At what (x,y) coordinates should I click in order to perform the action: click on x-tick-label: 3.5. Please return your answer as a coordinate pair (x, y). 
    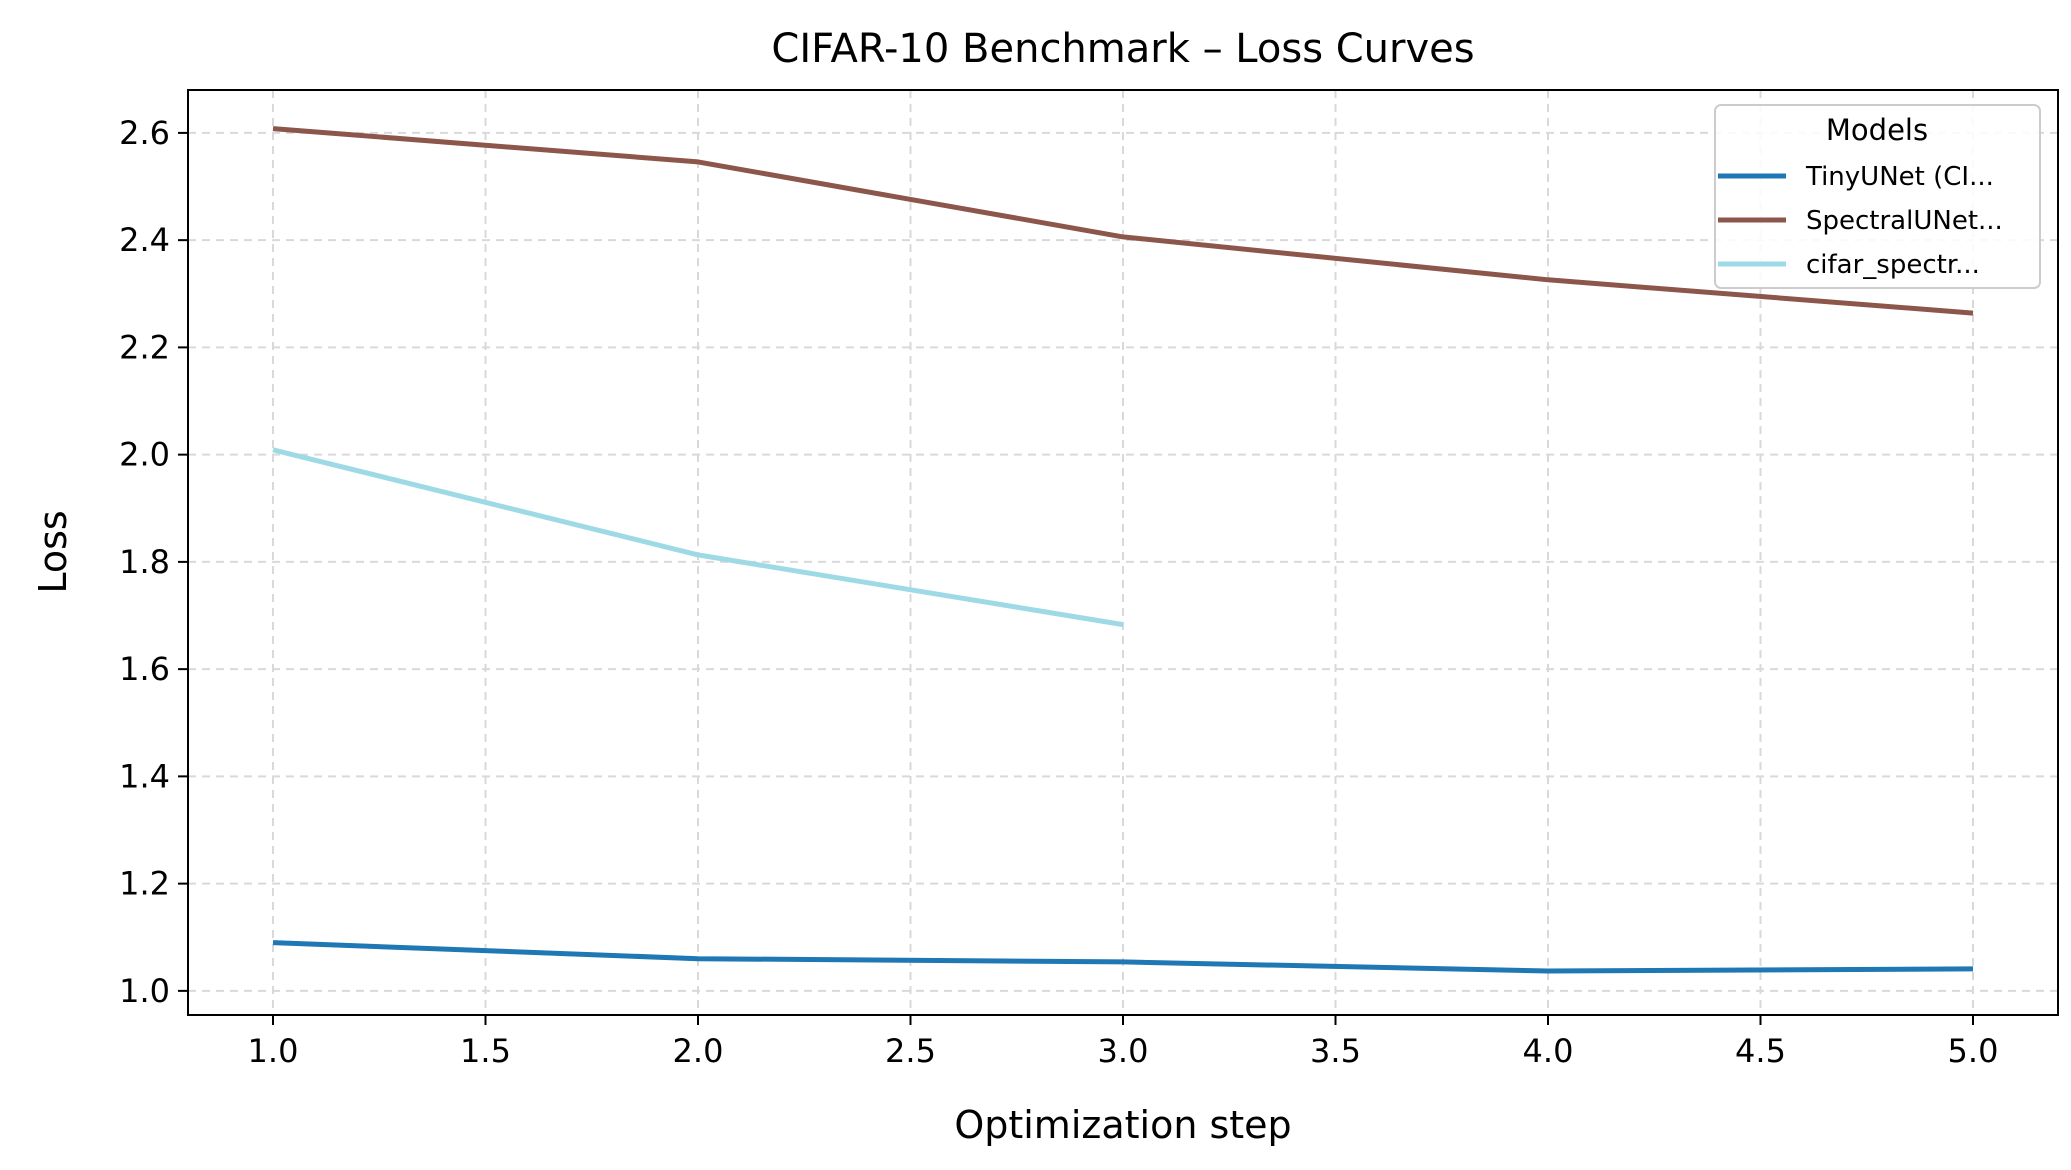
    Looking at the image, I should click on (1335, 1051).